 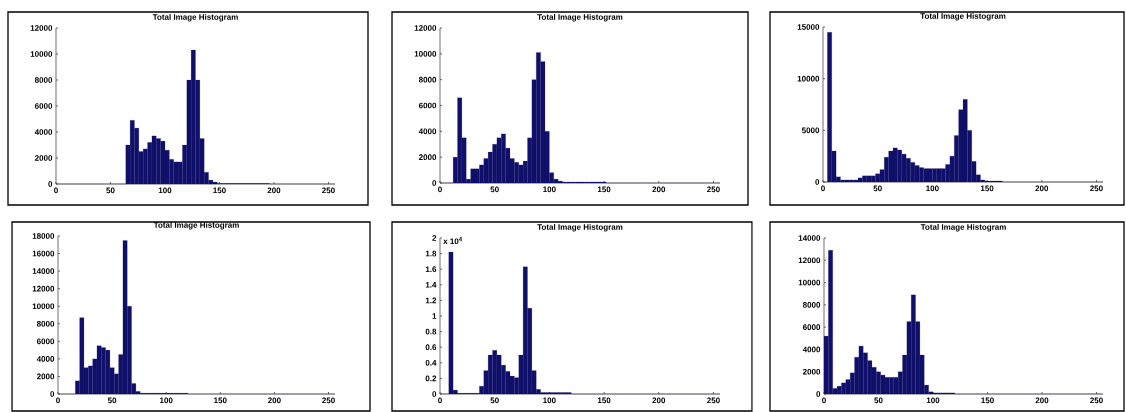 I want to click on y-tick-label: 16000, so click(x=43, y=253).